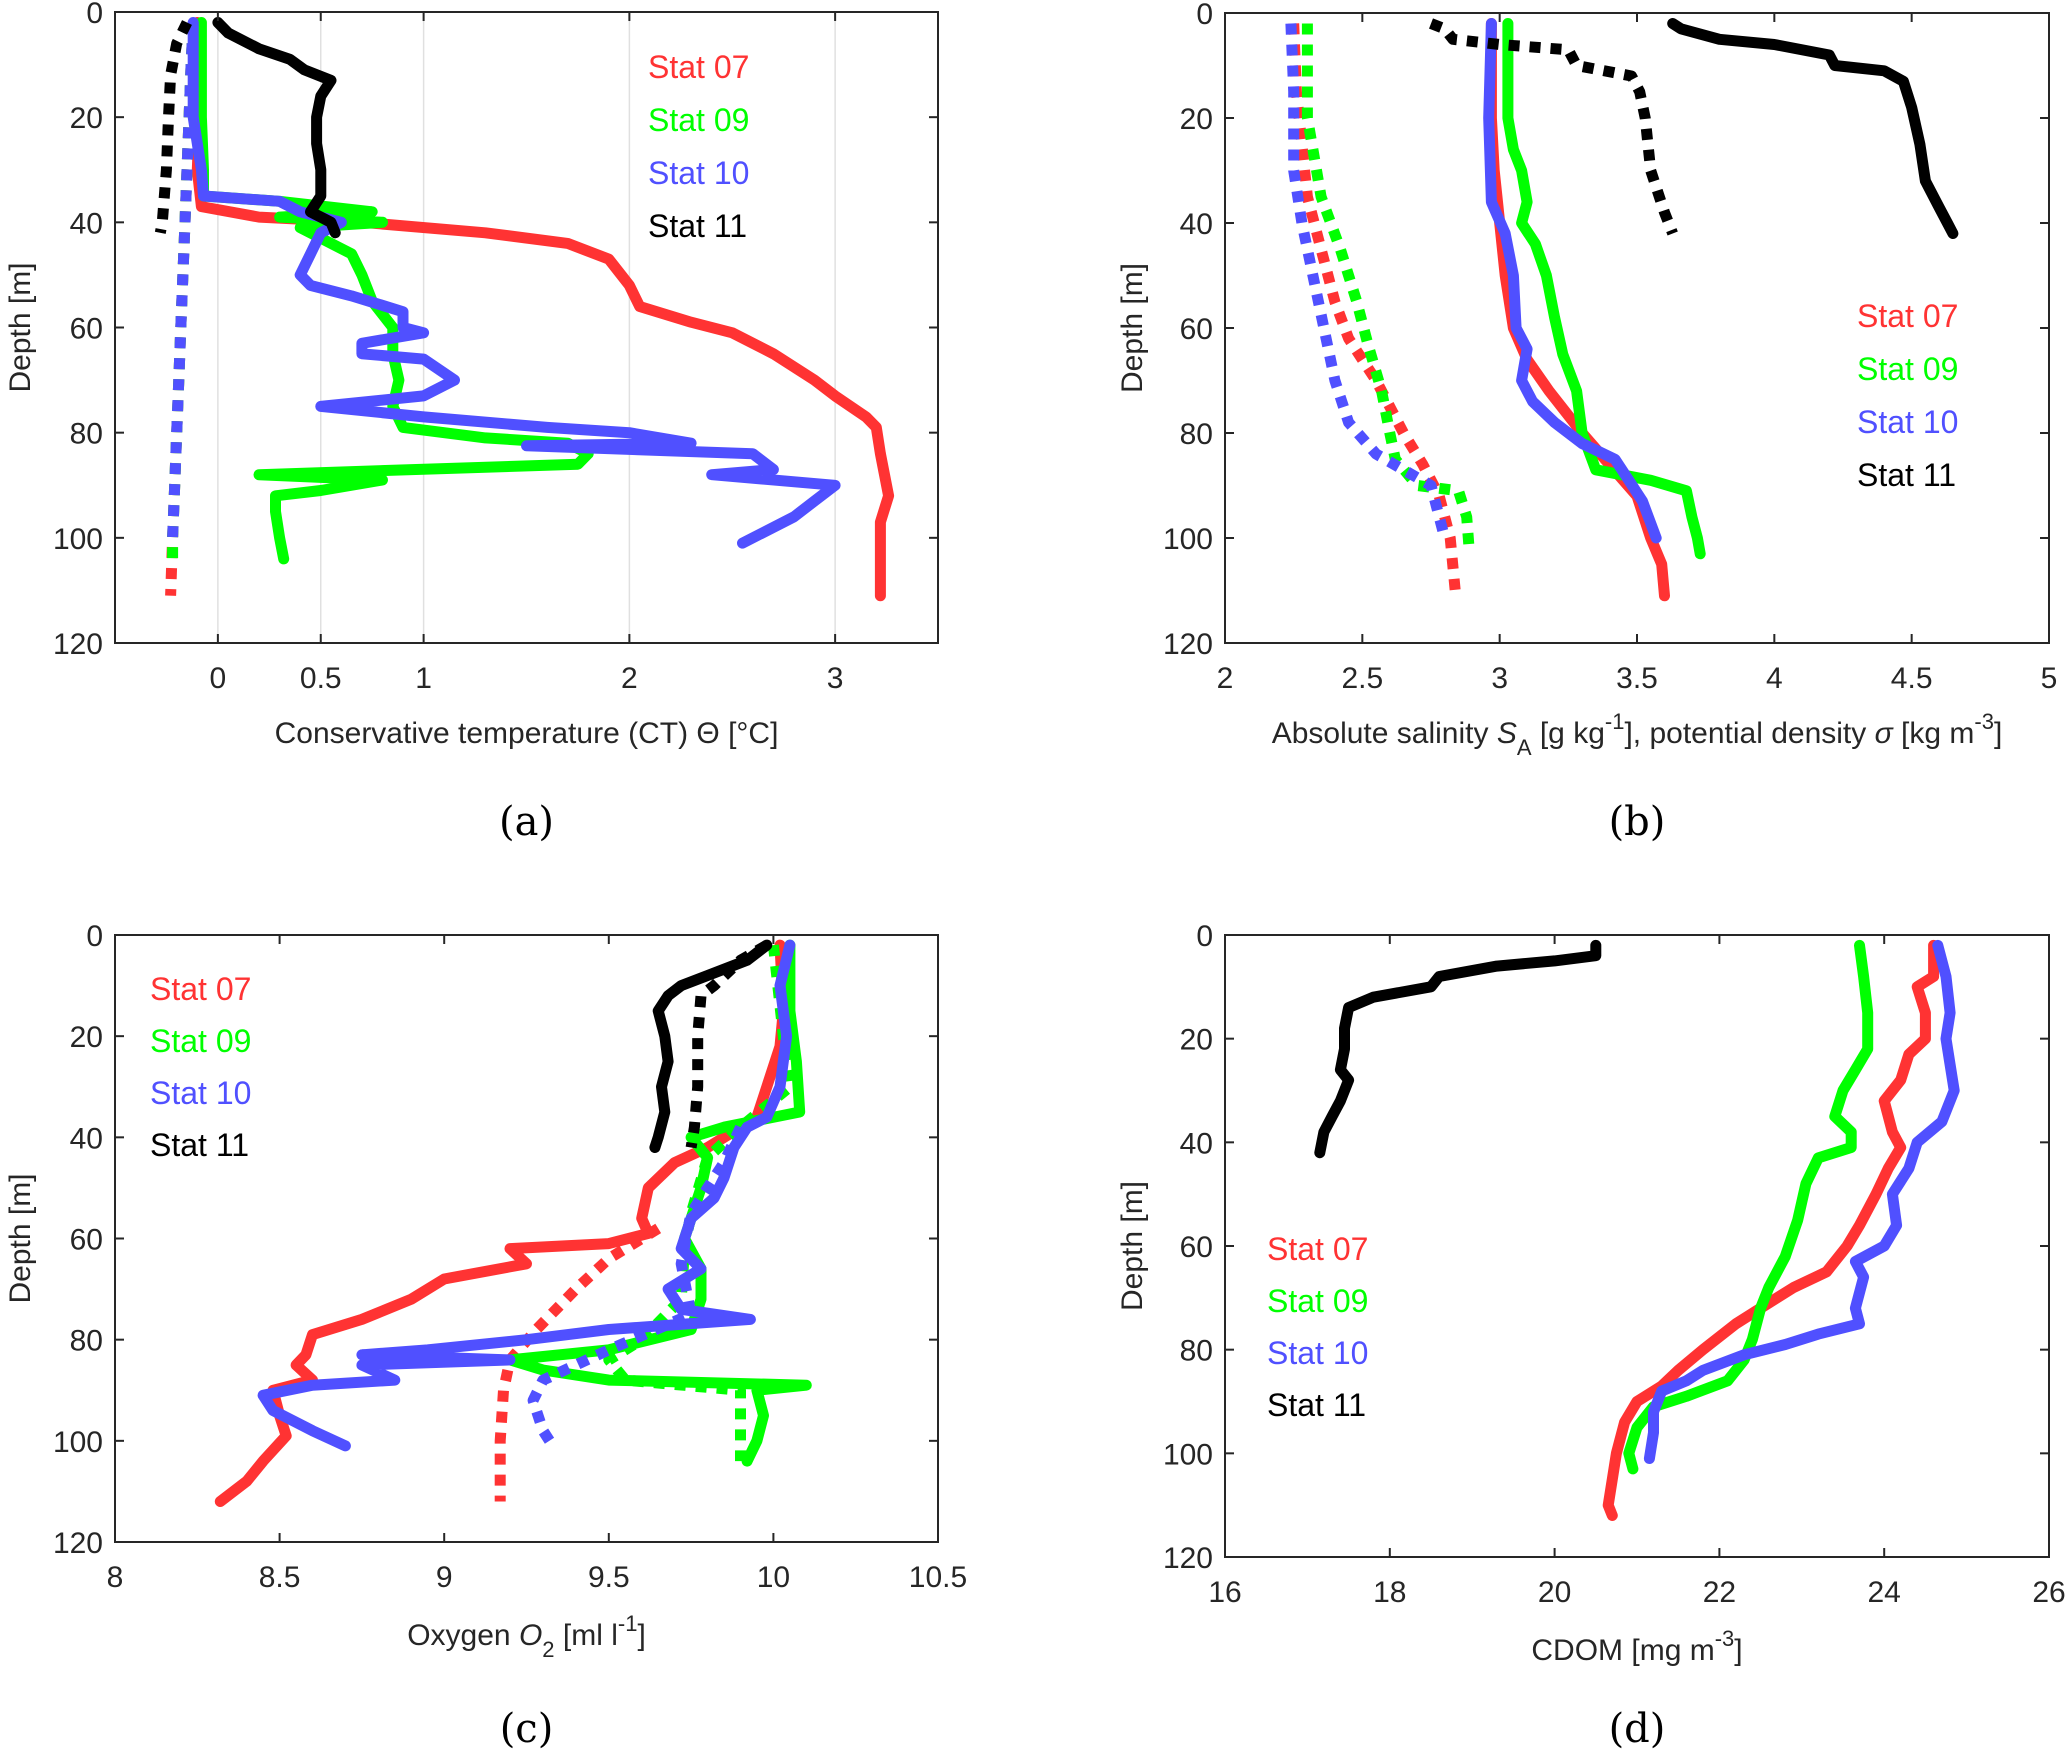  What do you see at coordinates (1622, 1650) in the screenshot?
I see `x-axis-label-part: CDOM [mg m` at bounding box center [1622, 1650].